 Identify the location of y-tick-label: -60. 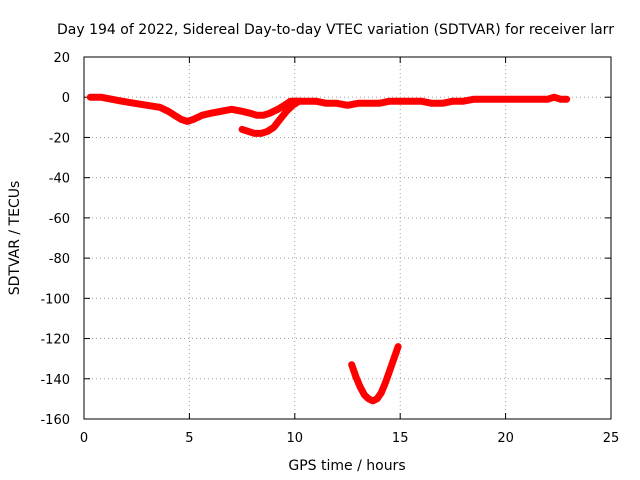
(59, 219).